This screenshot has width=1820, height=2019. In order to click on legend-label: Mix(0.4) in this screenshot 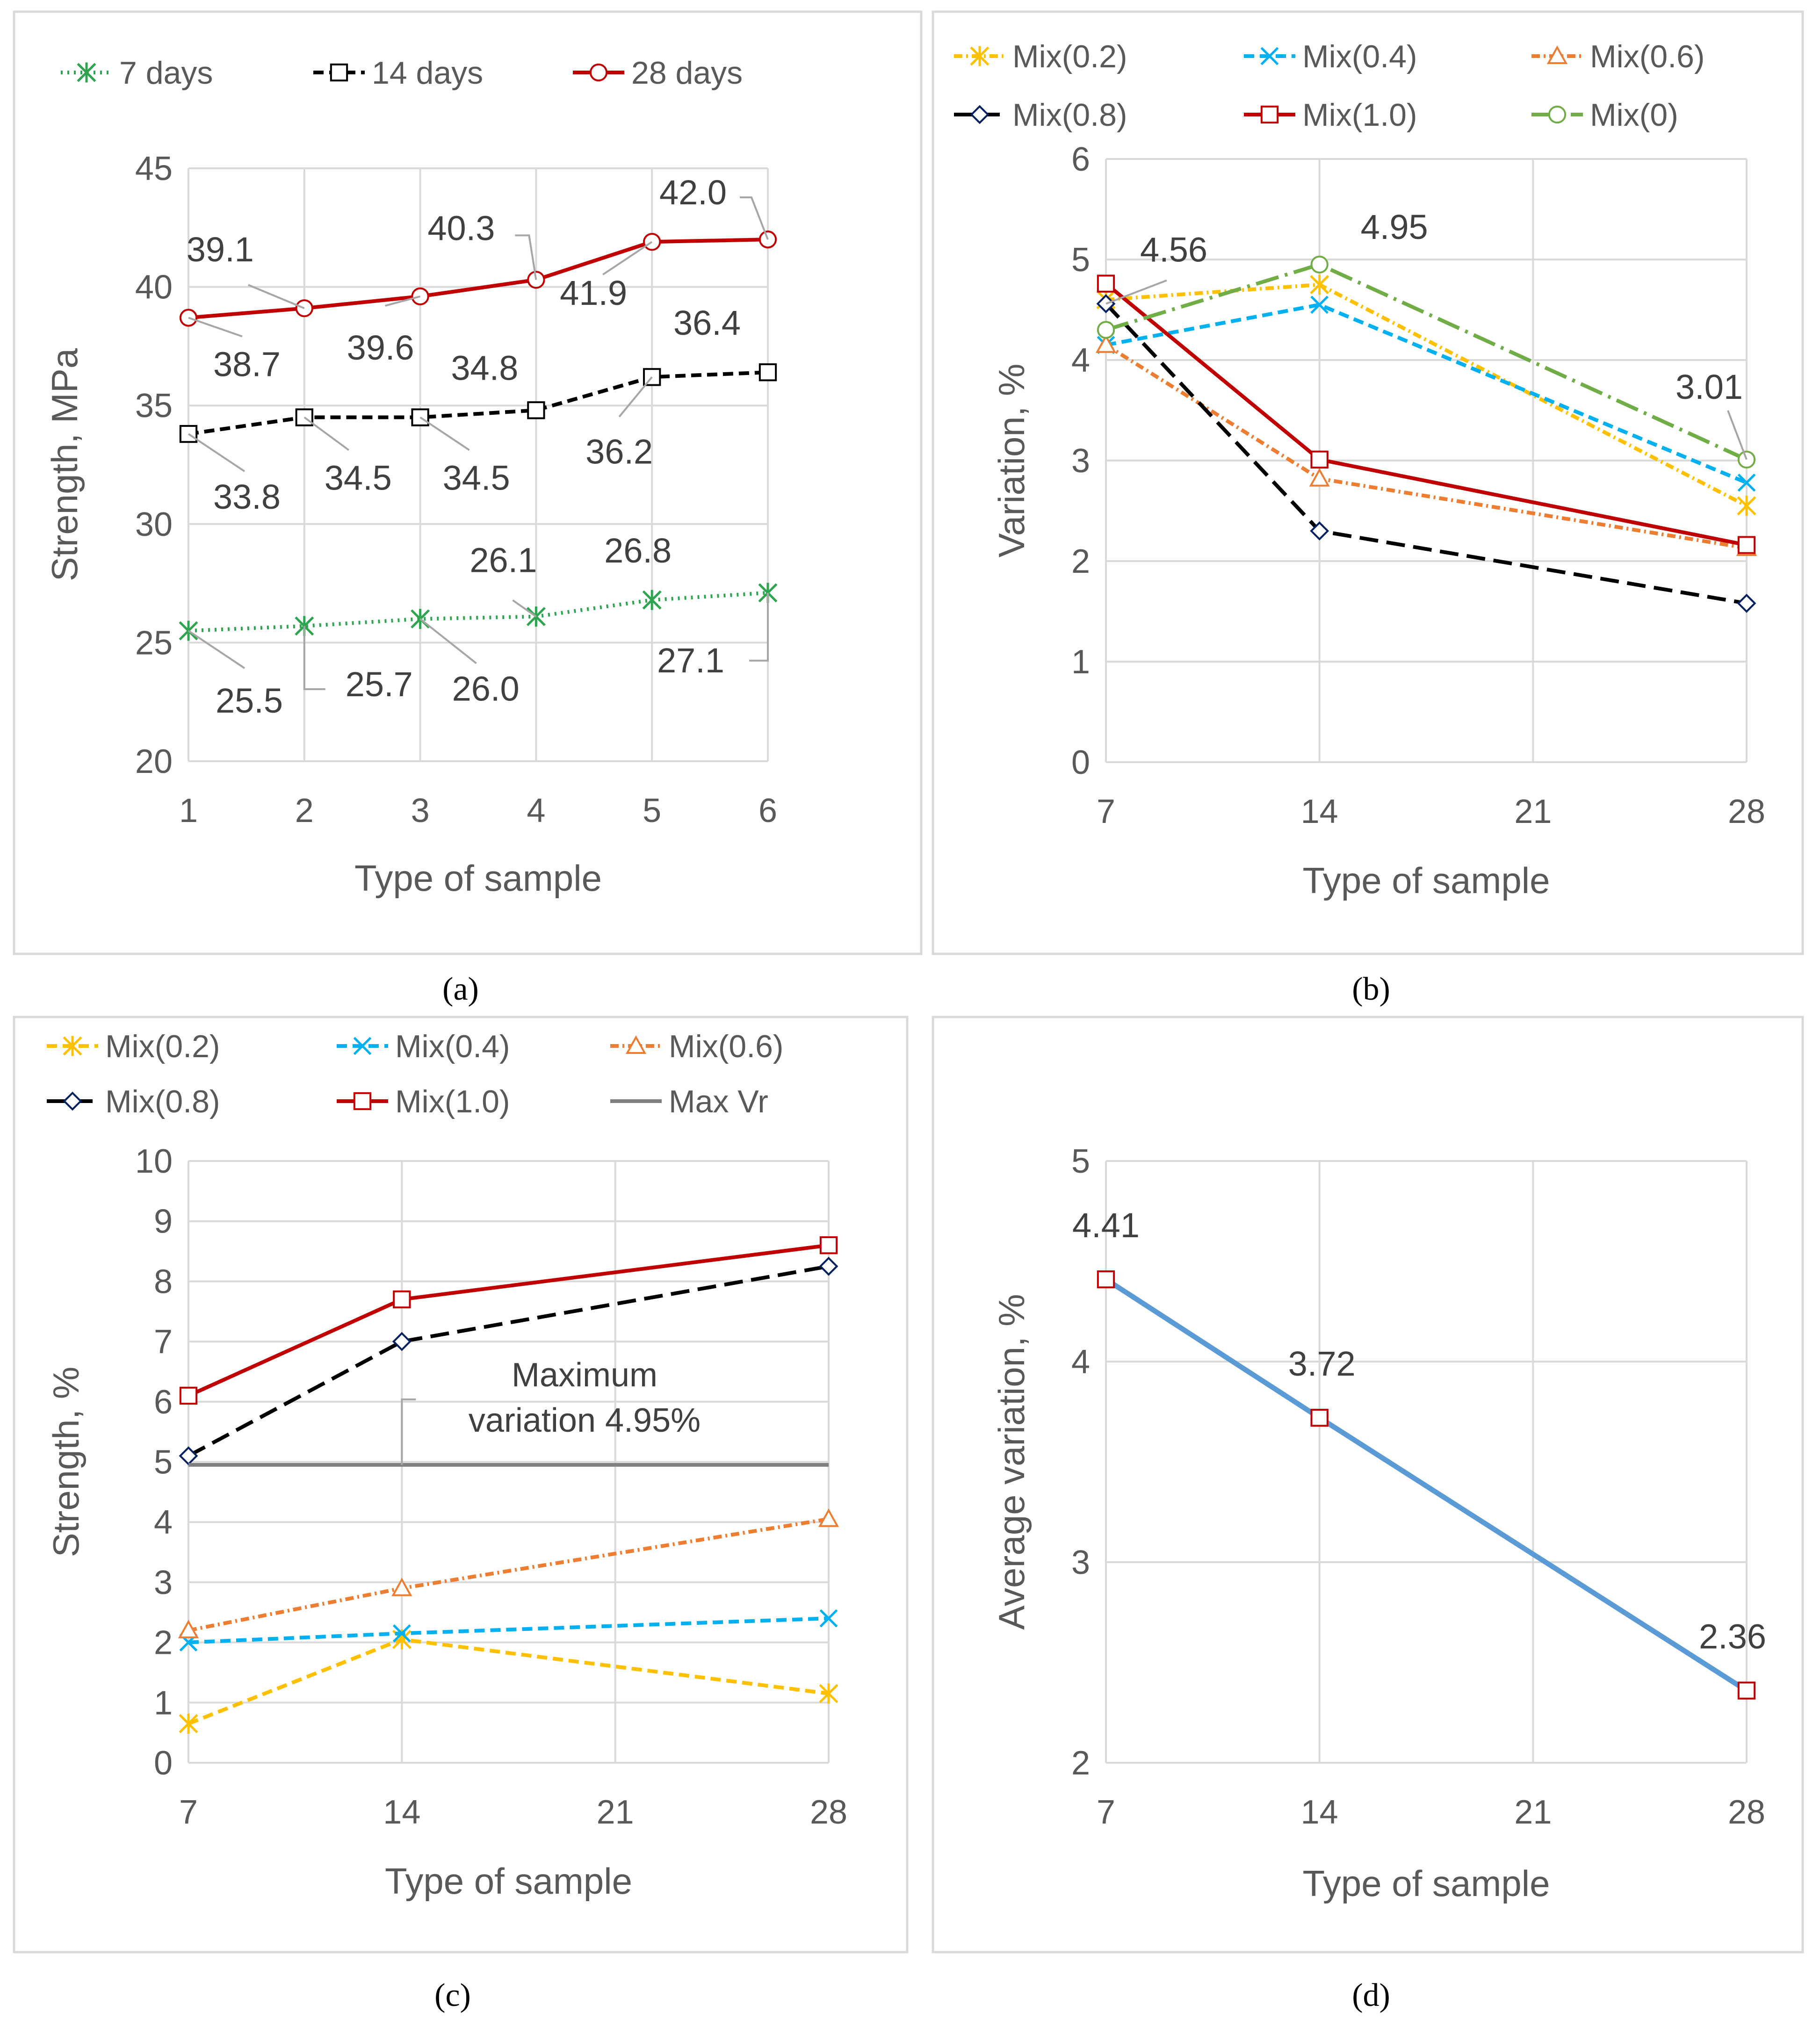, I will do `click(452, 1046)`.